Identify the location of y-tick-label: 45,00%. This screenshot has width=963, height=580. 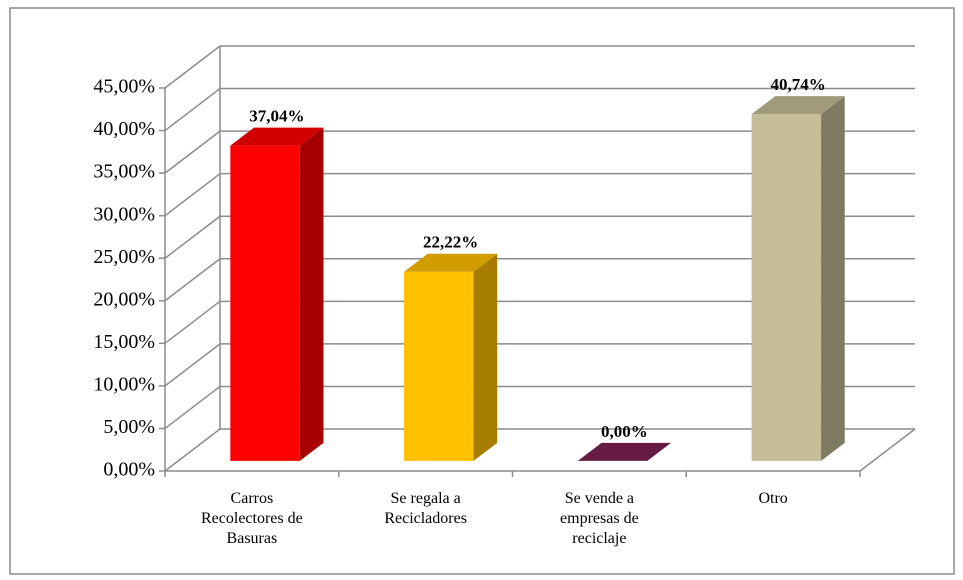
(124, 87).